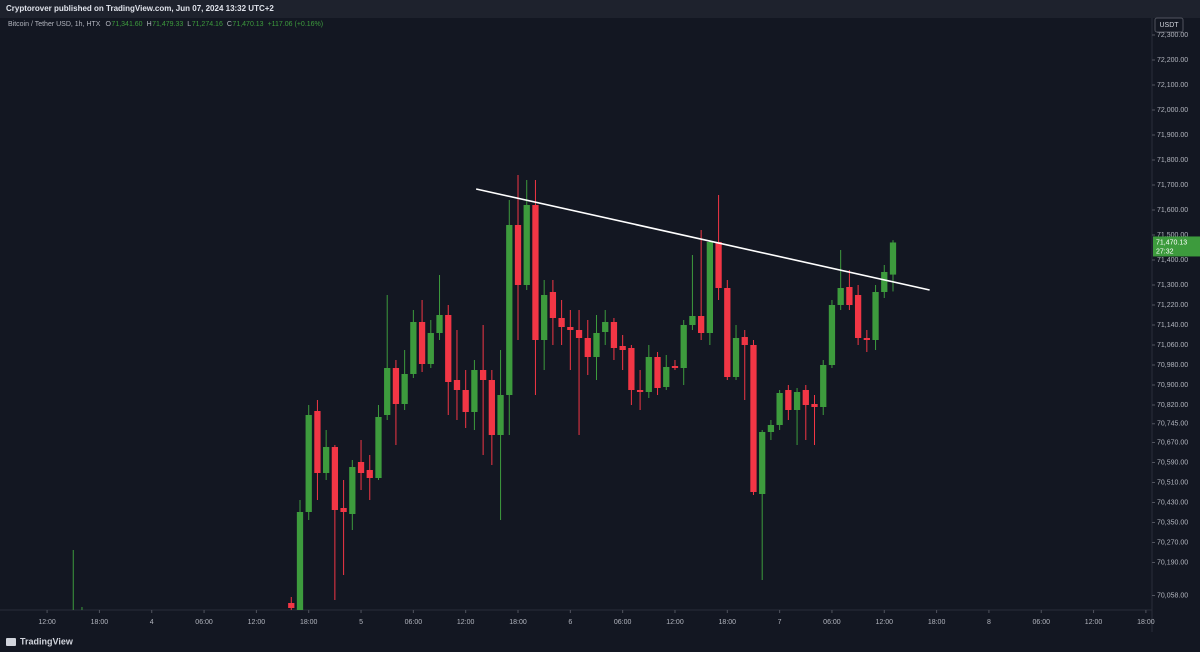 Image resolution: width=1200 pixels, height=652 pixels. Describe the element at coordinates (1172, 235) in the screenshot. I see `y-tick-label: 71,500.00` at that location.